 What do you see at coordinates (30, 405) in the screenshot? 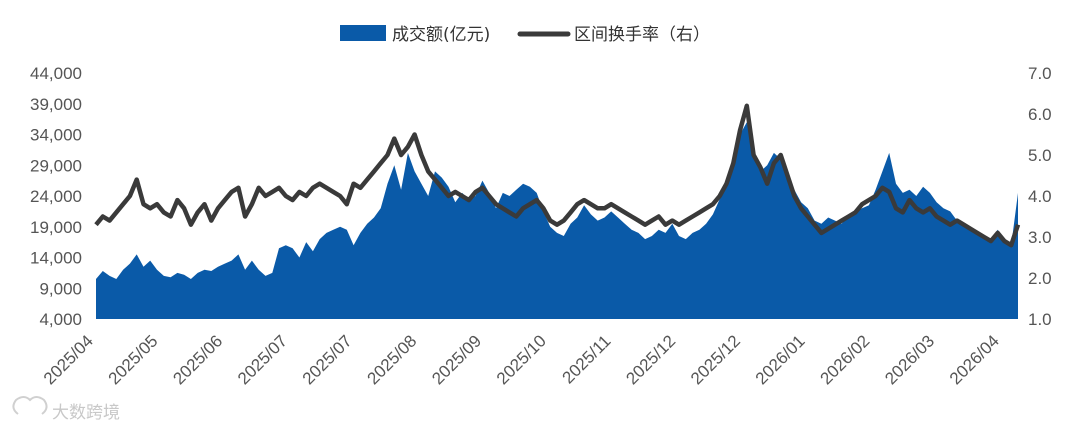
I see `watermark-logo-icon` at bounding box center [30, 405].